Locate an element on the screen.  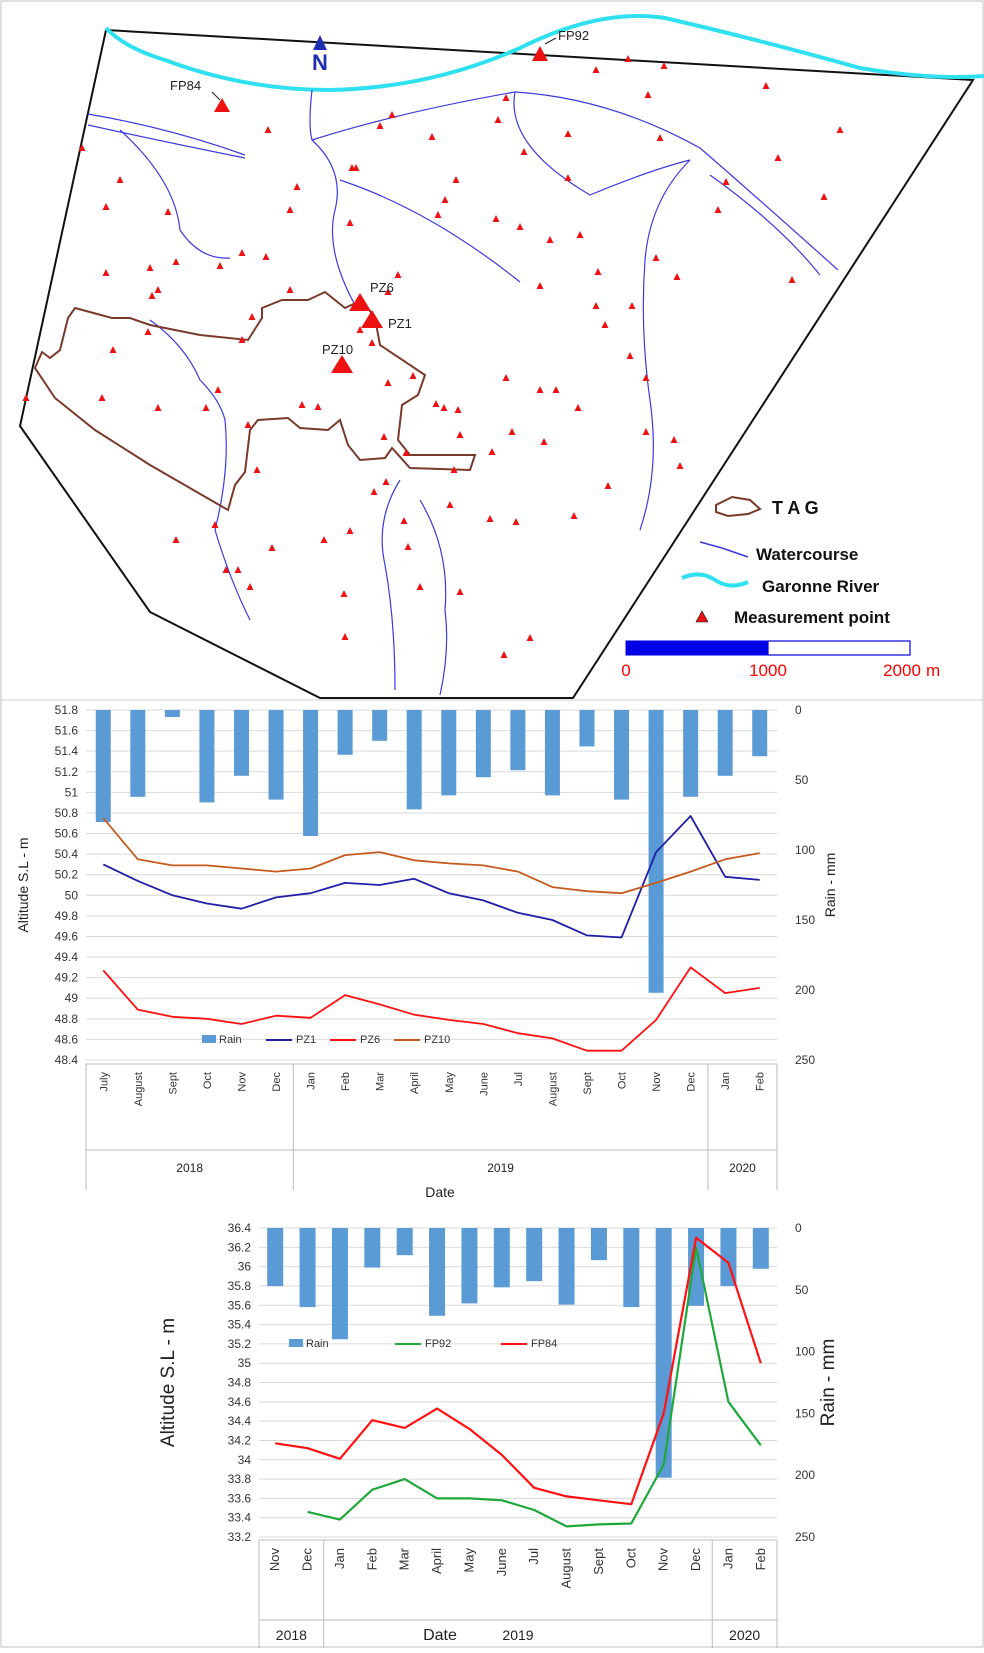
series-line-pz10 is located at coordinates (431, 856).